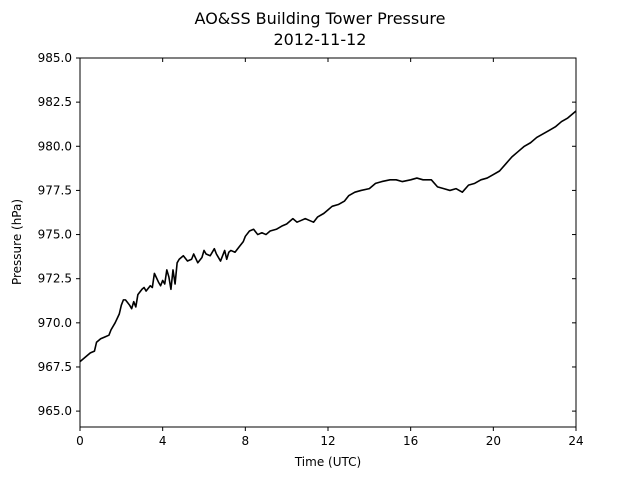  I want to click on x-tick-label: 16, so click(410, 441).